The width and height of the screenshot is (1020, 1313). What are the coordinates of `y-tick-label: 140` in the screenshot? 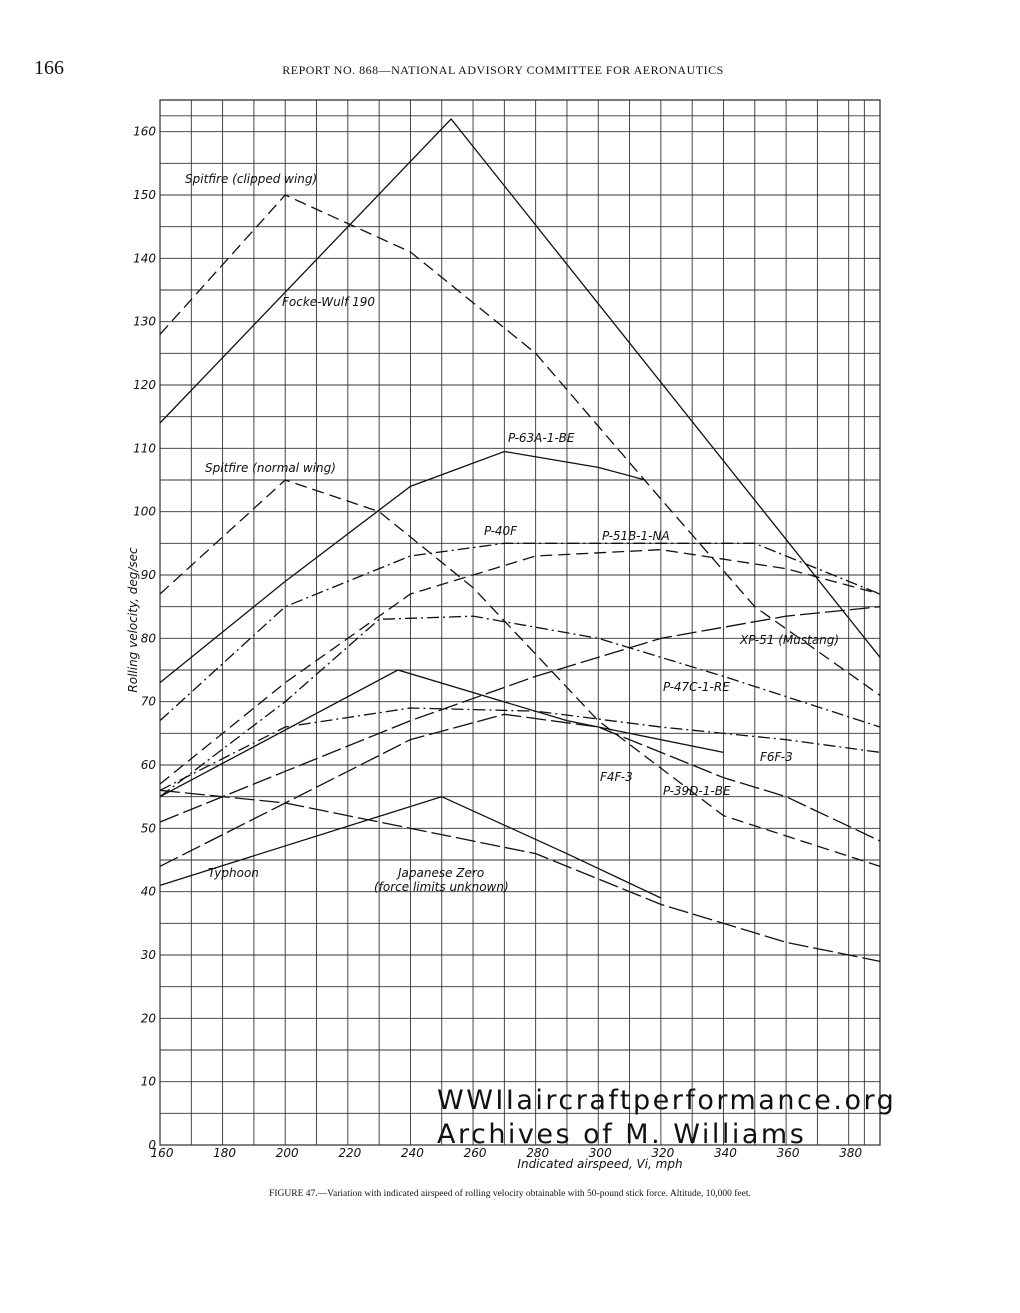 It's located at (144, 258).